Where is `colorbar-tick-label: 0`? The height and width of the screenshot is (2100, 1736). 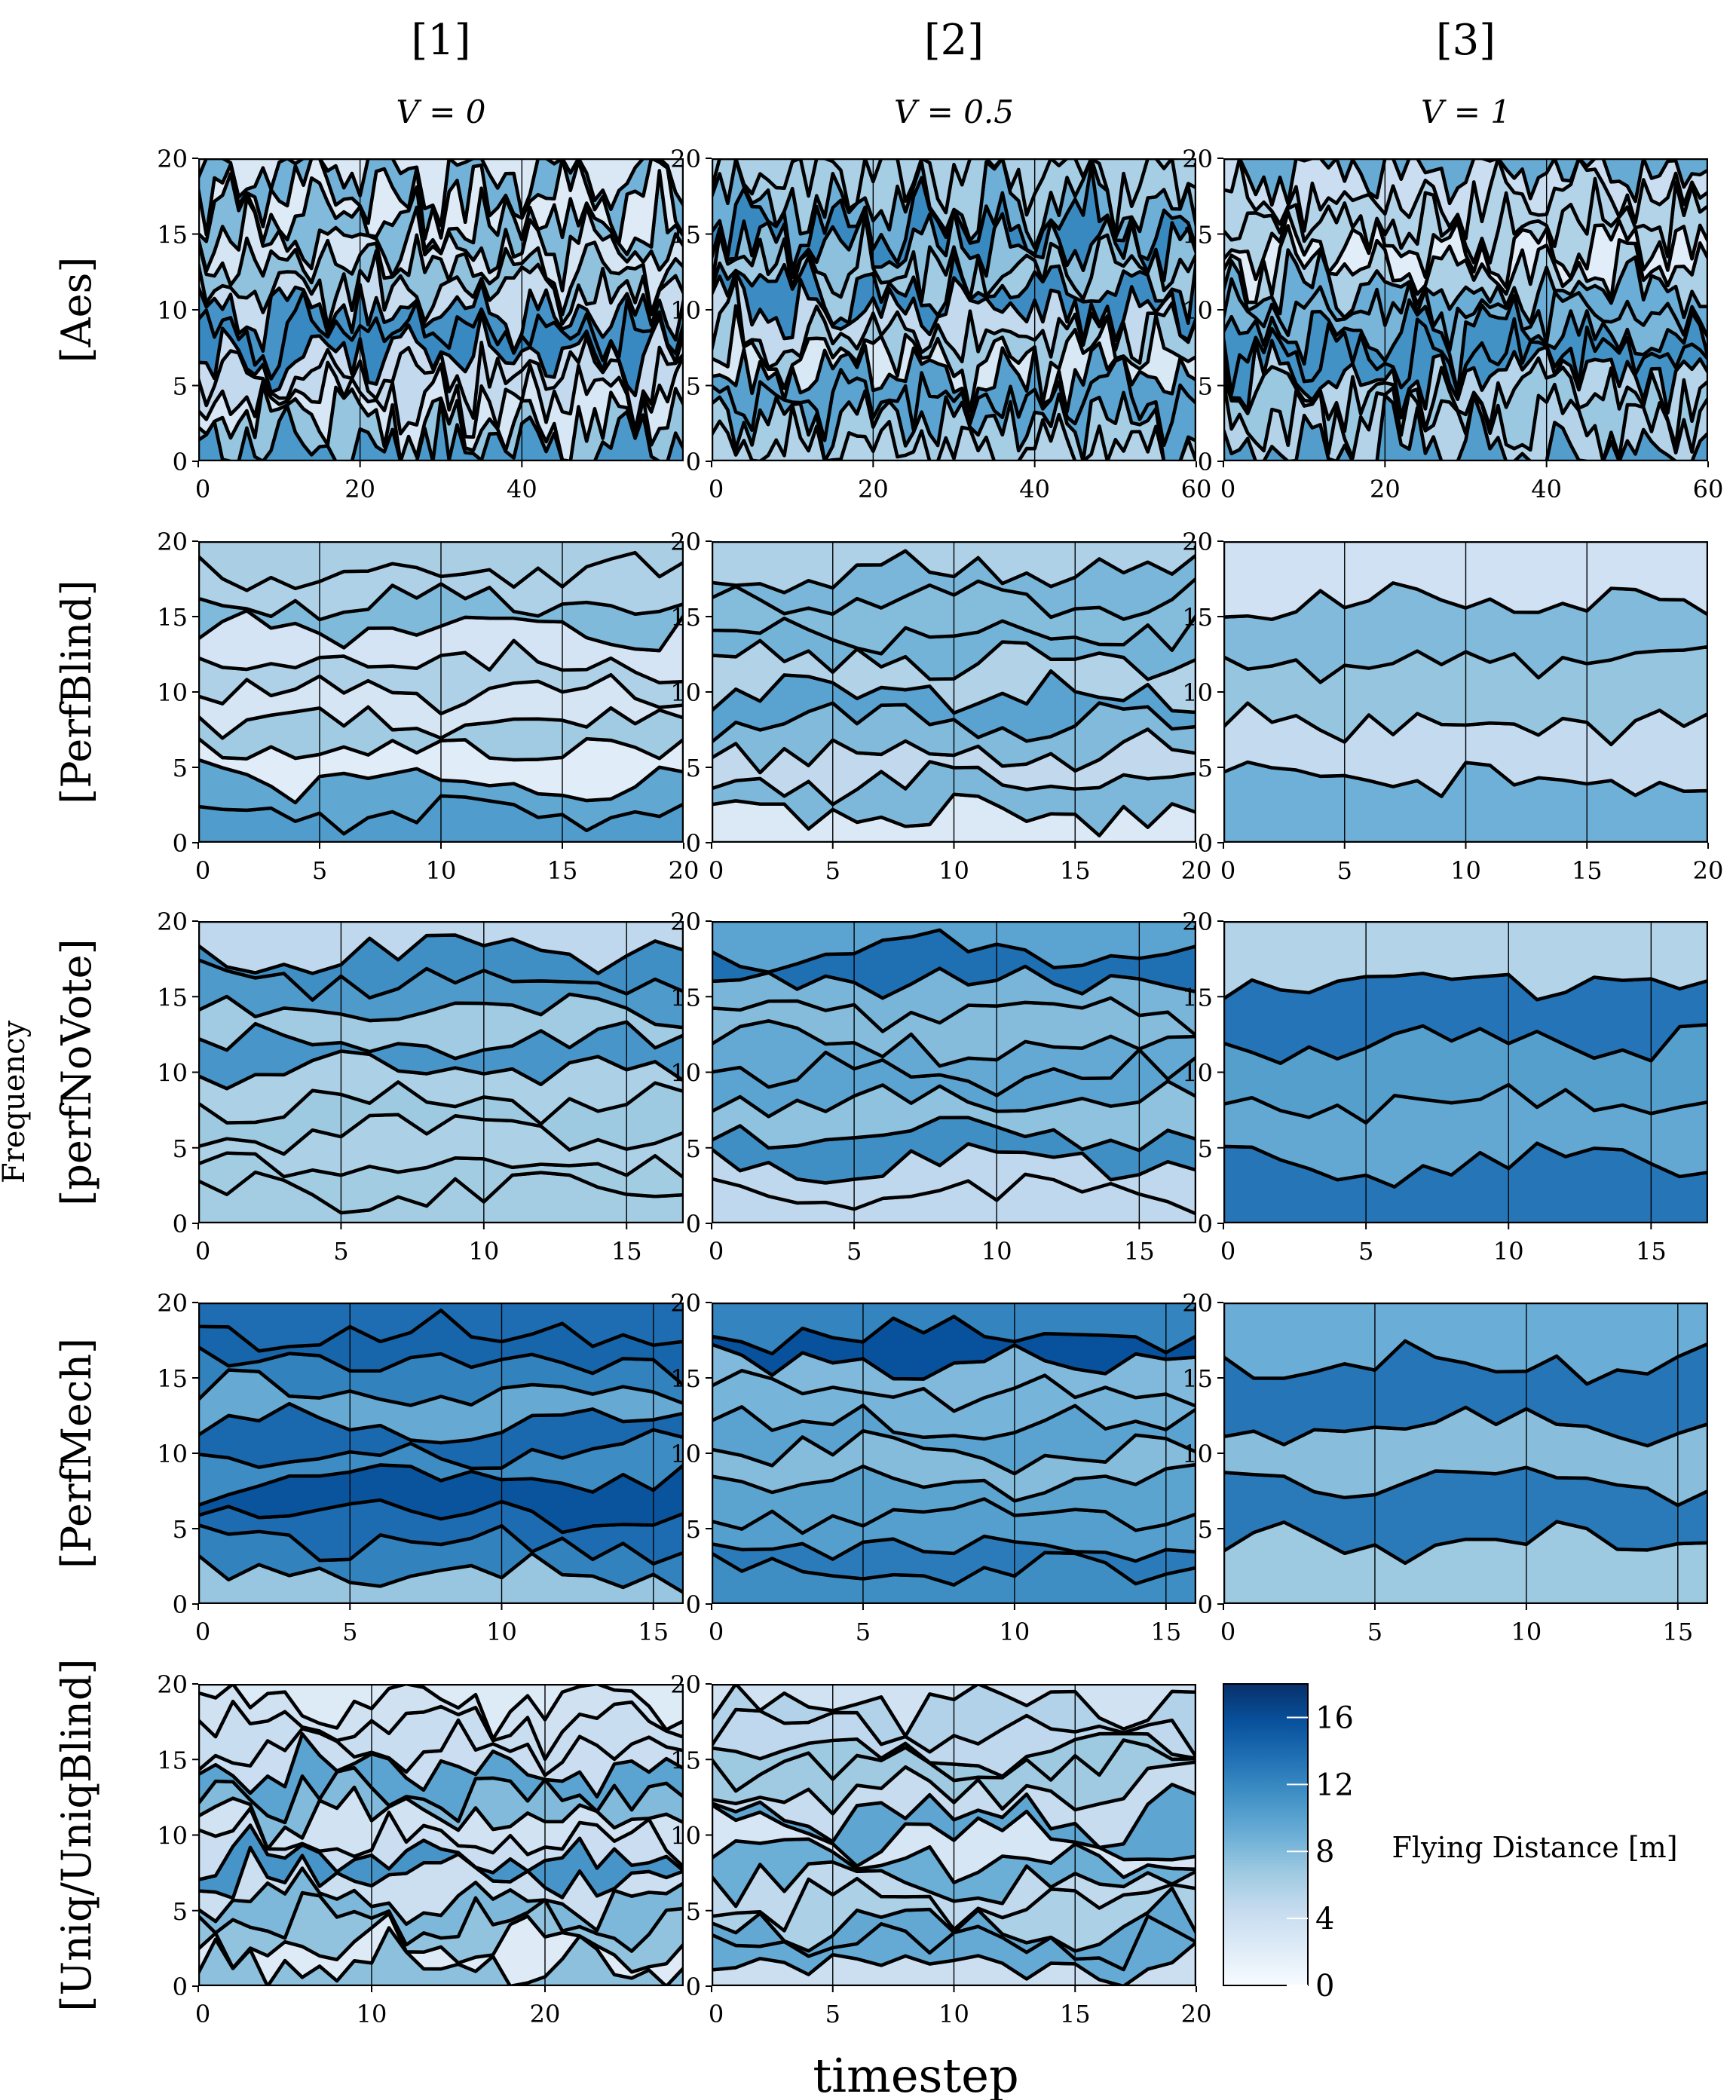
colorbar-tick-label: 0 is located at coordinates (1324, 1986).